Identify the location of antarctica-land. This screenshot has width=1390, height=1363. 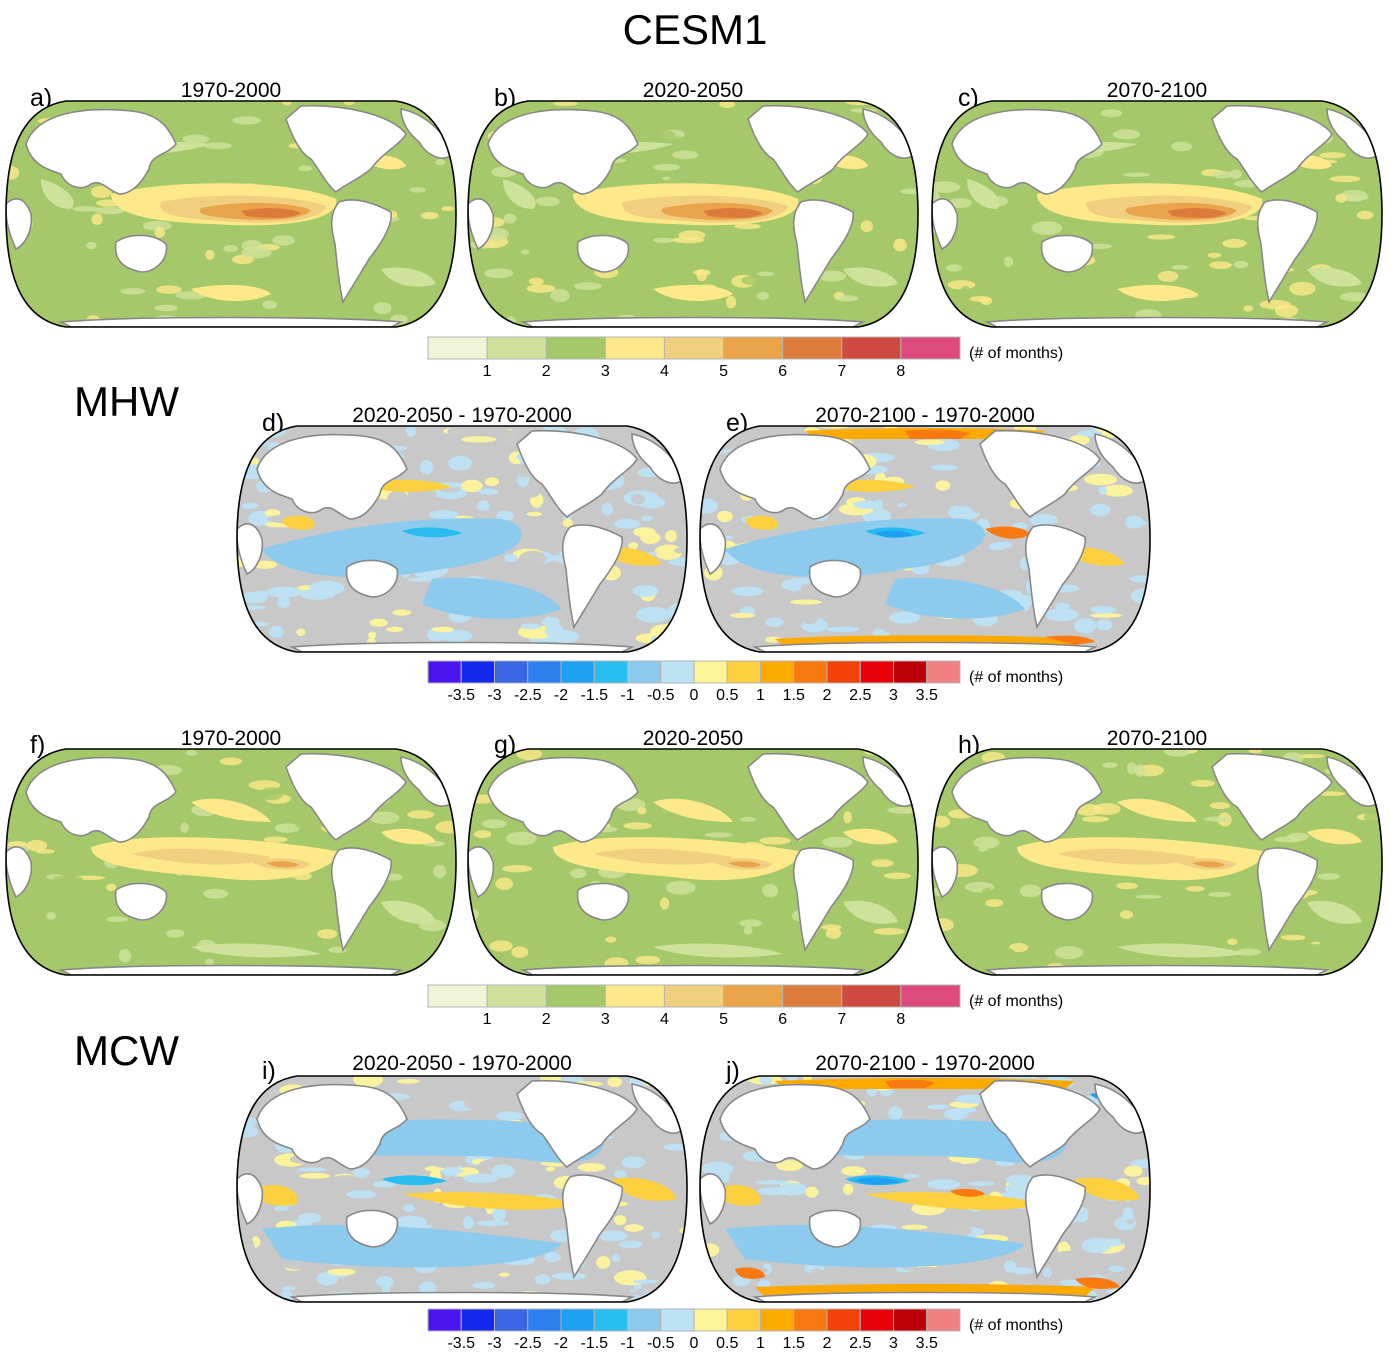
(693, 969).